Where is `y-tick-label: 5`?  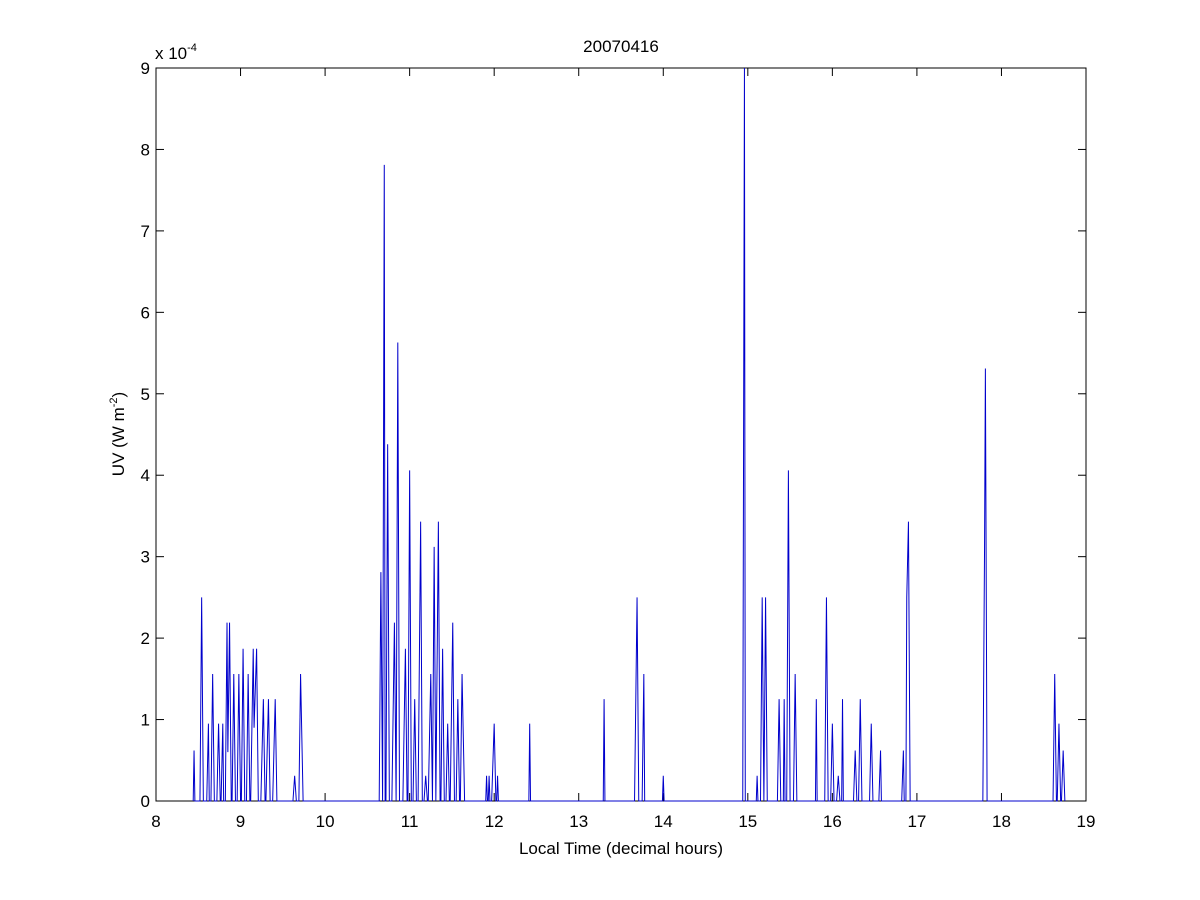
y-tick-label: 5 is located at coordinates (145, 394).